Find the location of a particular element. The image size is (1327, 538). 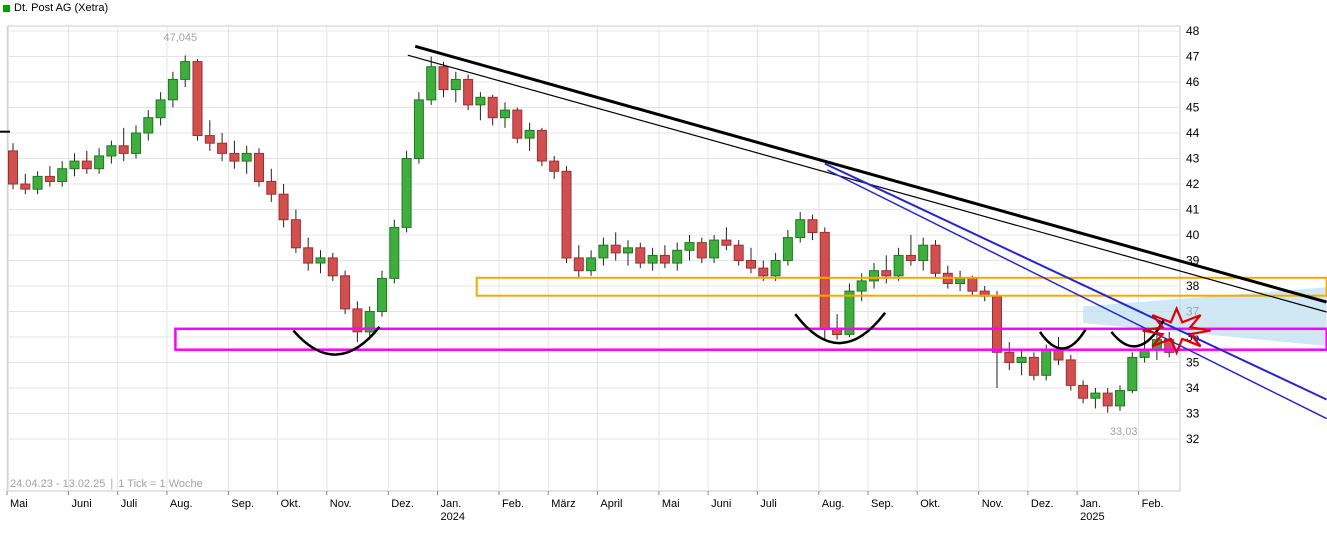

month-axis-label: April is located at coordinates (611, 504).